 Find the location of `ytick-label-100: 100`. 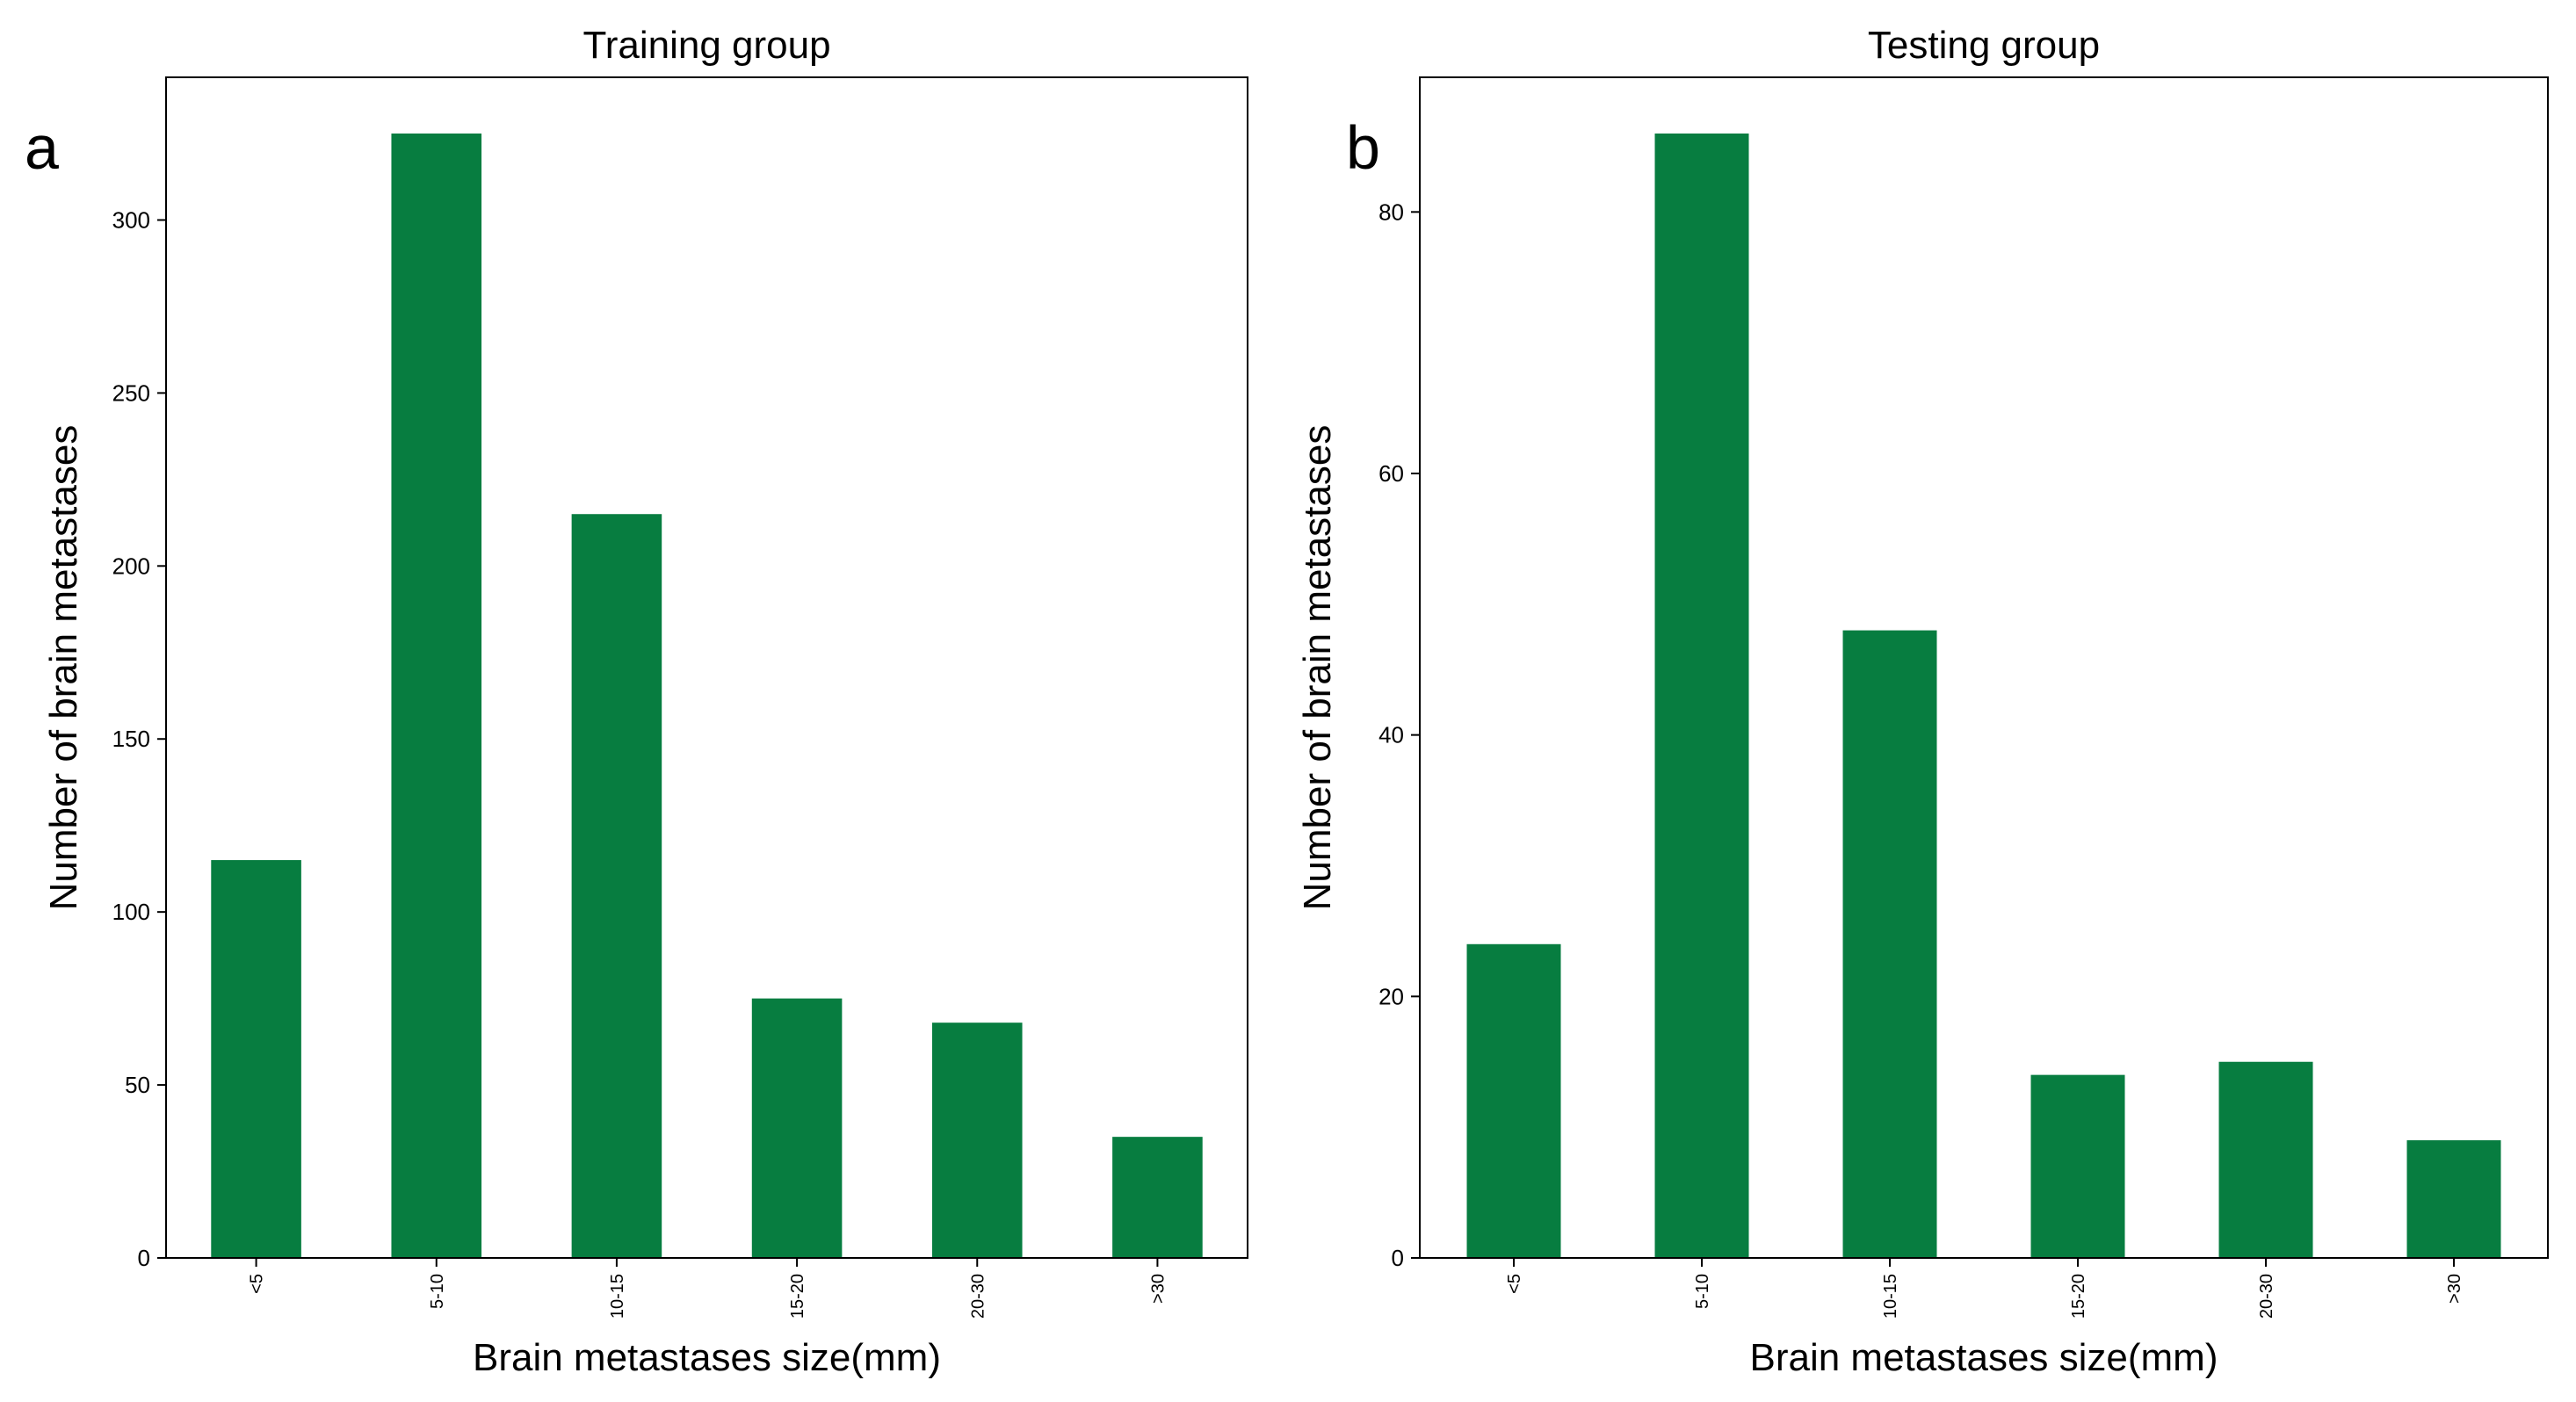

ytick-label-100: 100 is located at coordinates (131, 912).